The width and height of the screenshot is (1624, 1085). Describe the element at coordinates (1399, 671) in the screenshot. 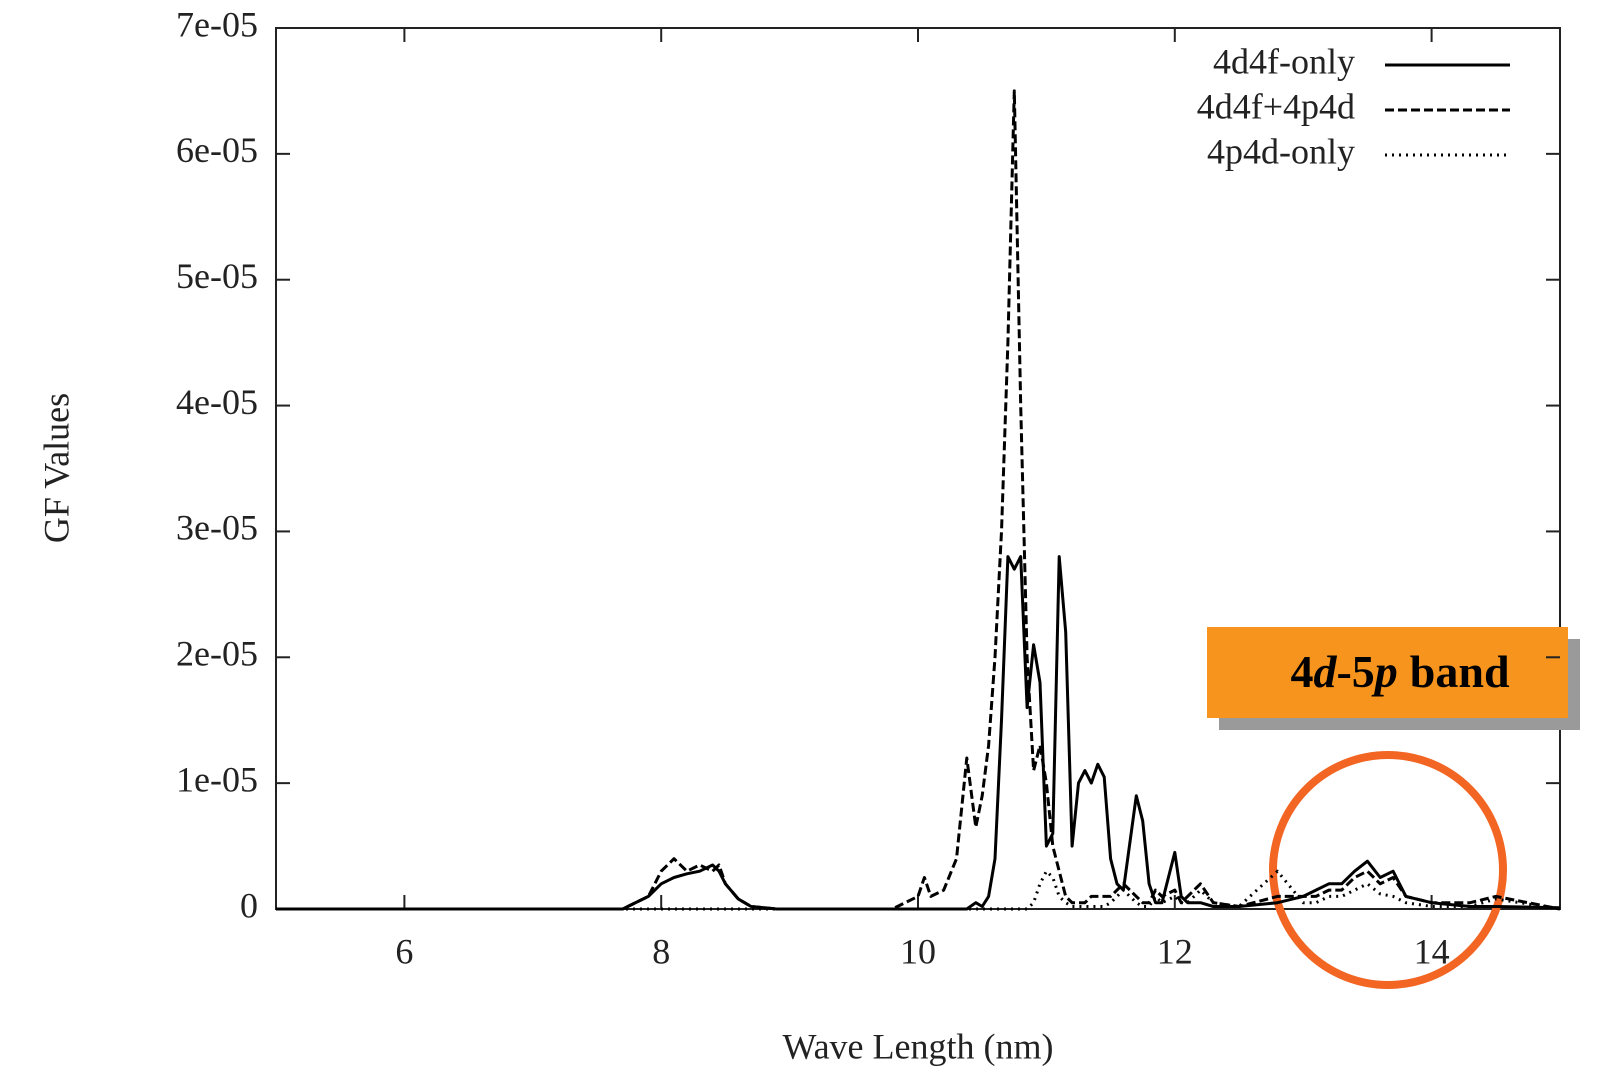

I see `annotation: 4d-5p band` at that location.